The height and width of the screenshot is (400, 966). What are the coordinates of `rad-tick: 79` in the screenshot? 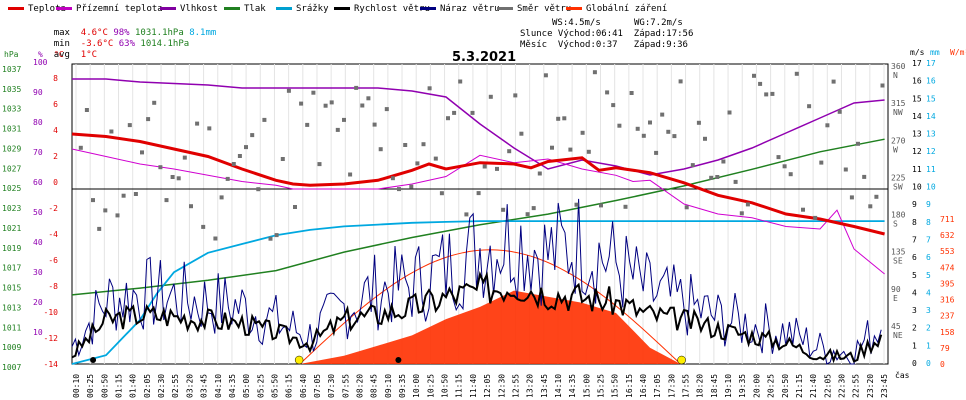 It's located at (945, 348).